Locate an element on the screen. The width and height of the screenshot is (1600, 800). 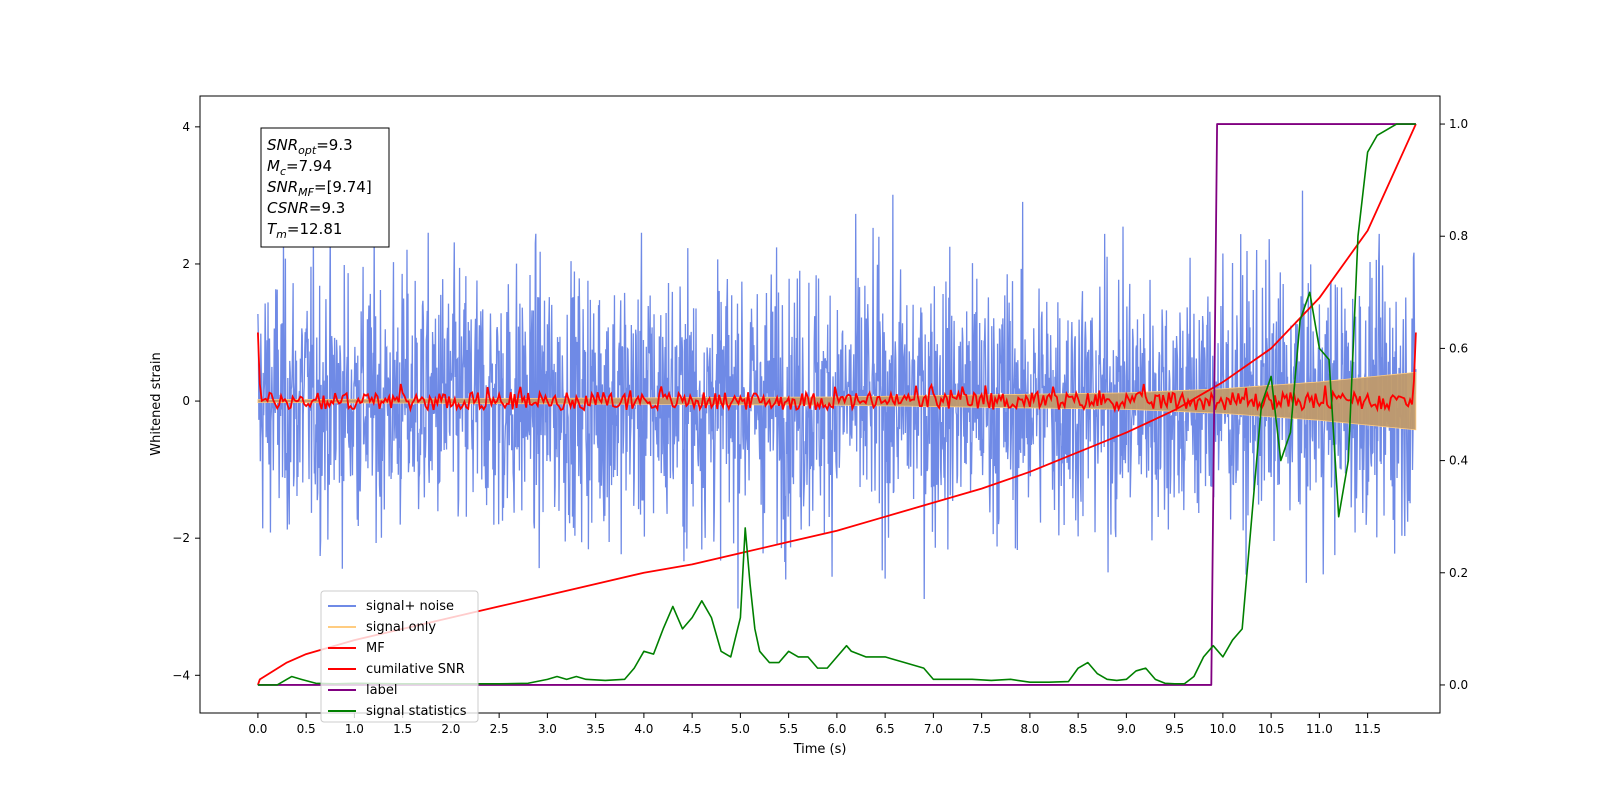
info-subscript: m is located at coordinates (281, 234).